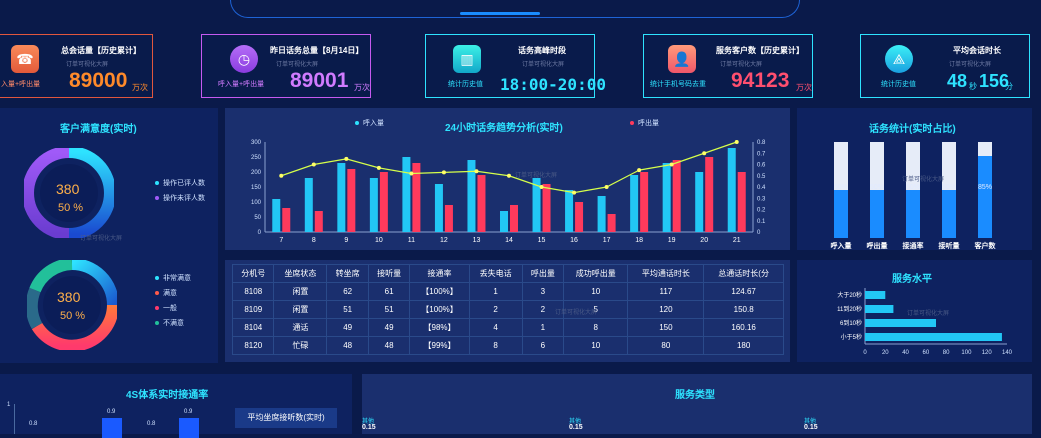  What do you see at coordinates (987, 353) in the screenshot?
I see `x-tick-label: 120` at bounding box center [987, 353].